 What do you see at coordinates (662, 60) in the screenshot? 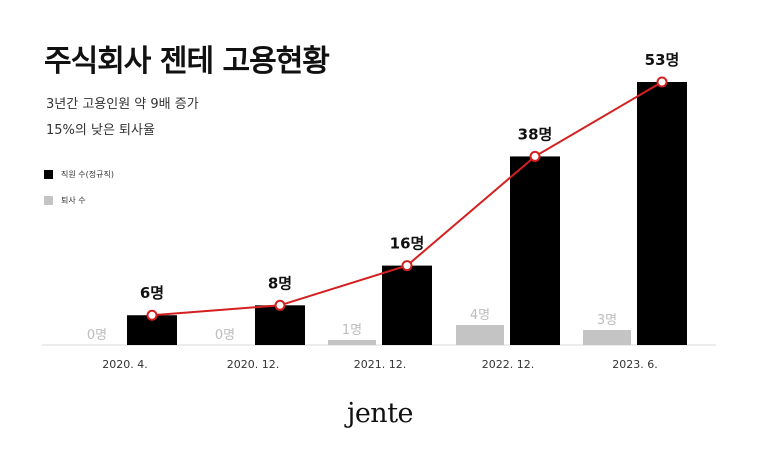
I see `employee-label: 53명` at bounding box center [662, 60].